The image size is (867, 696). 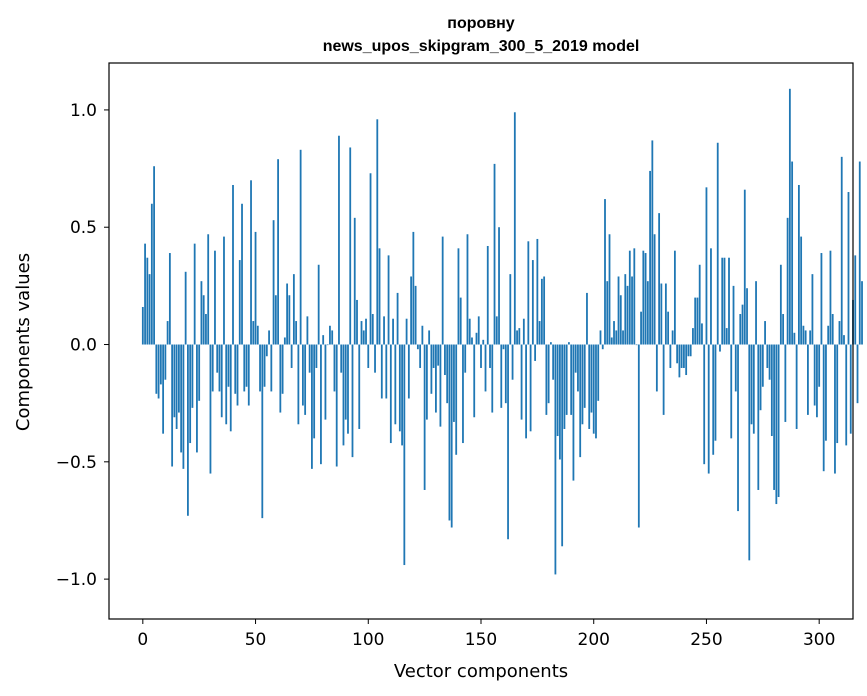 I want to click on chart-title: поровну, so click(x=480, y=23).